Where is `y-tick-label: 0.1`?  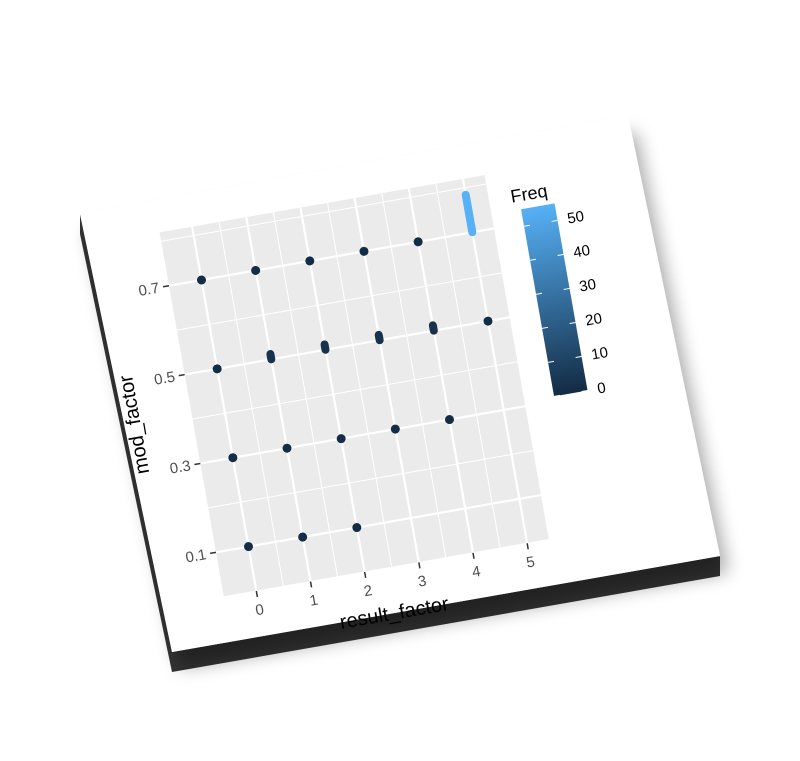 y-tick-label: 0.1 is located at coordinates (195, 556).